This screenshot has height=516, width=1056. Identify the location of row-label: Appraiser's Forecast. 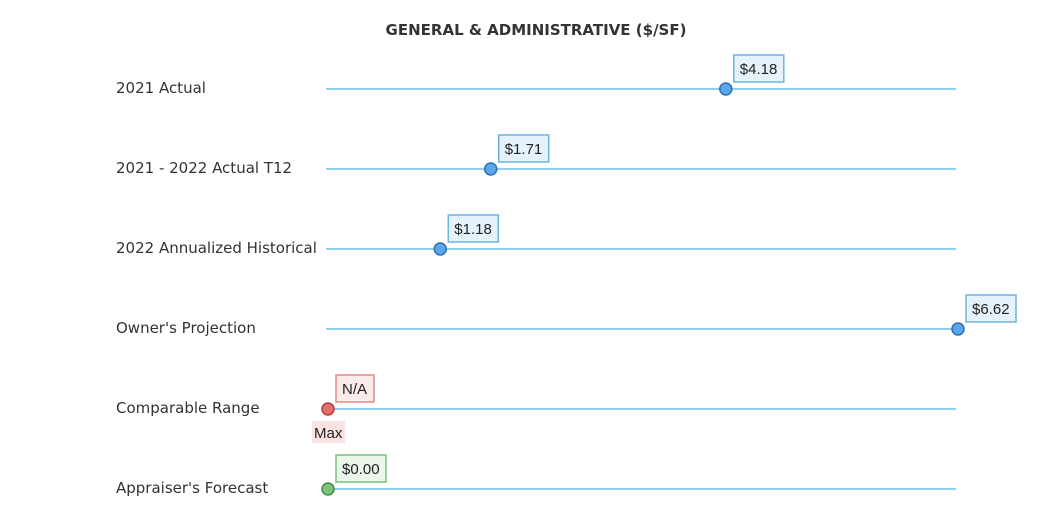
(192, 488).